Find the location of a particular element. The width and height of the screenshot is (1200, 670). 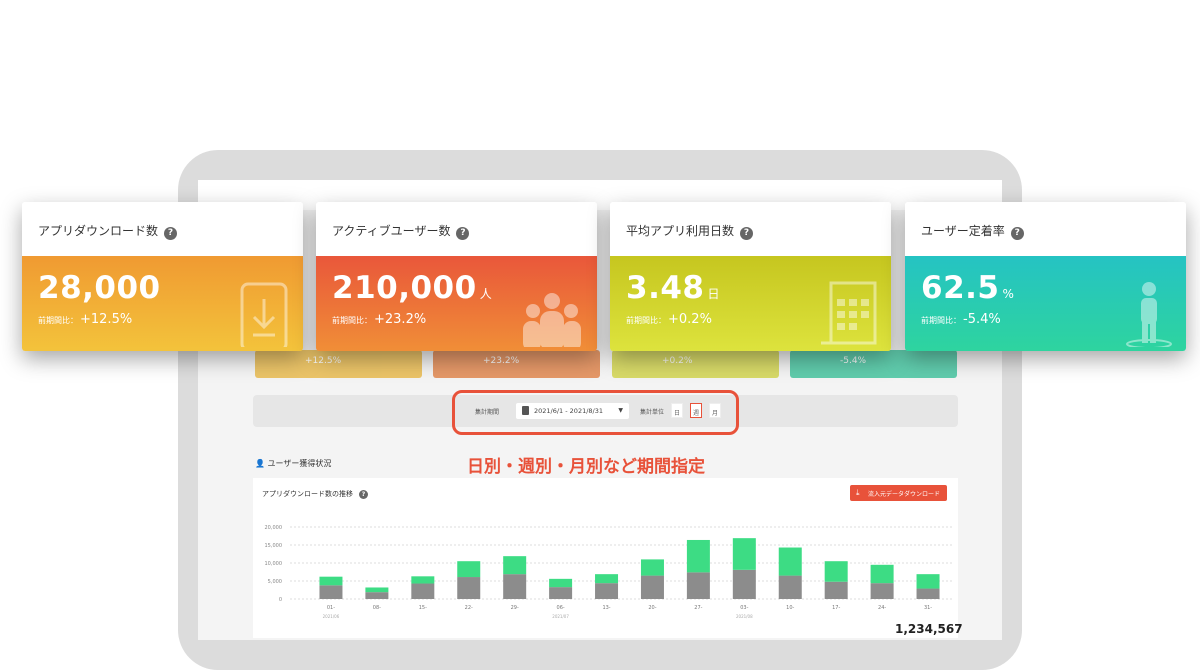

download-button: ⤓ 流入元データダウンロード is located at coordinates (898, 493).